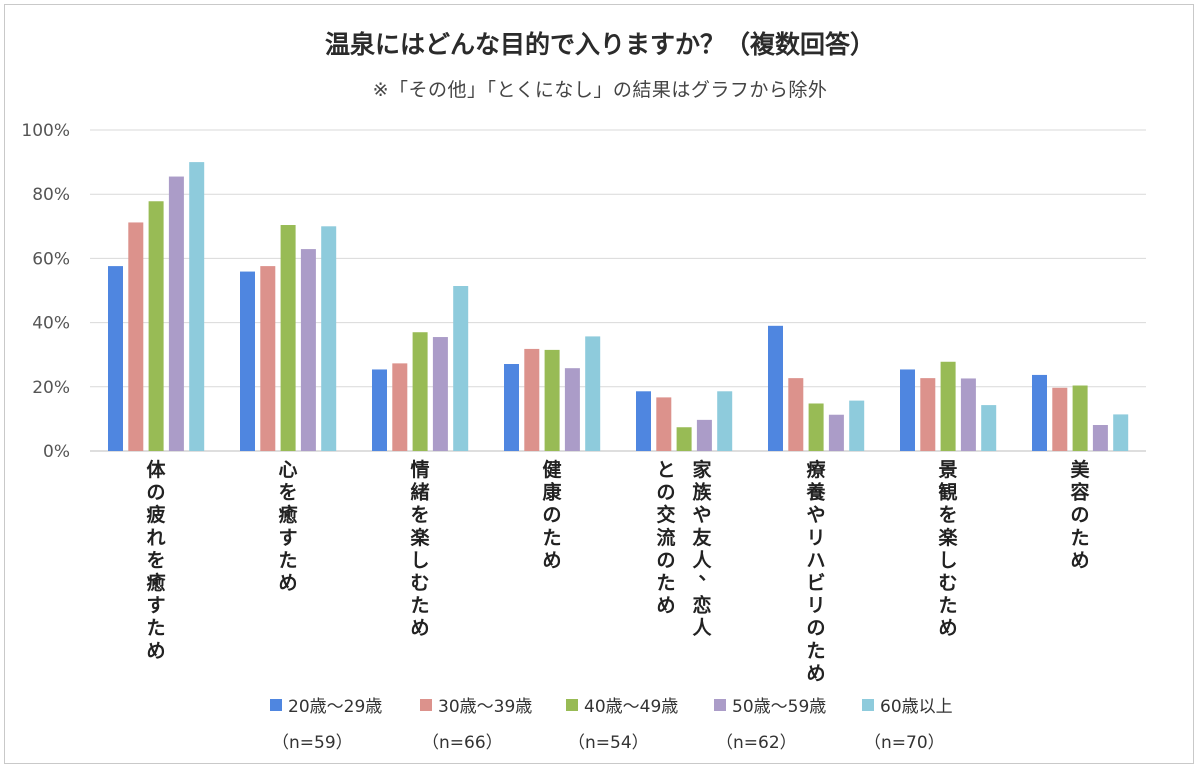  I want to click on x-tick-label: 人, so click(702, 560).